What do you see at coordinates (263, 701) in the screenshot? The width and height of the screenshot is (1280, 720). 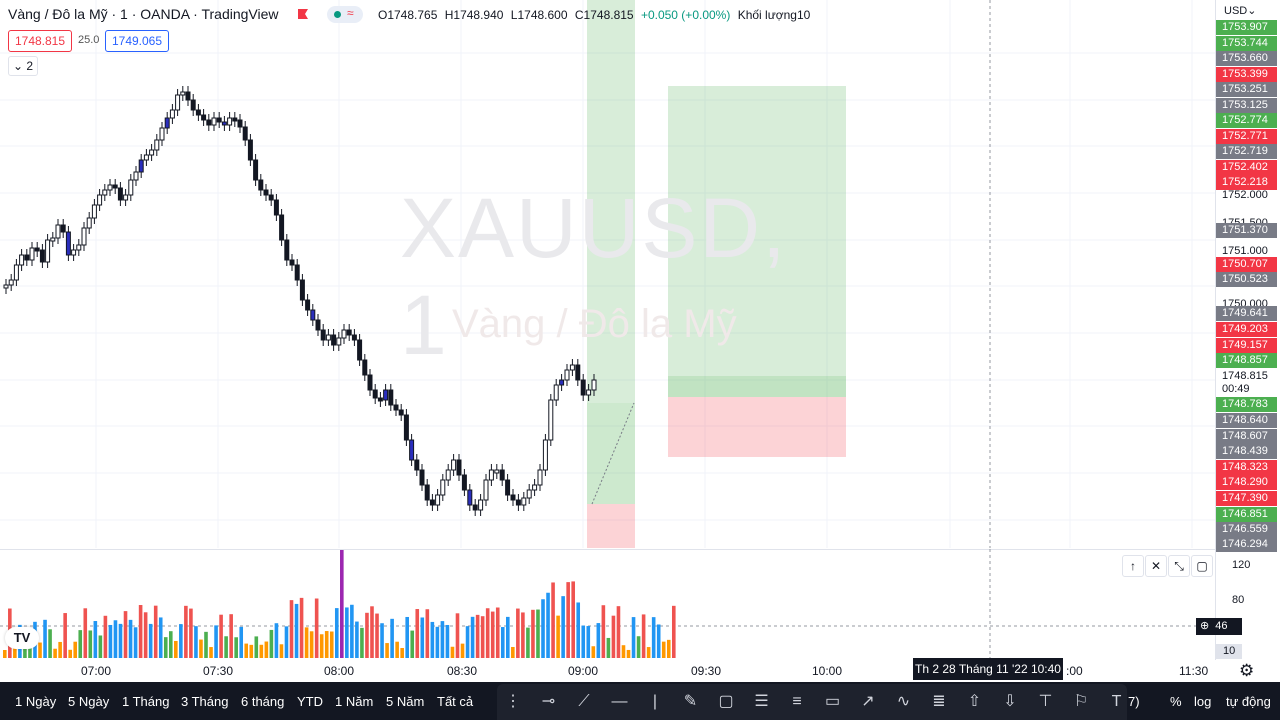 I see `range-button: 6 tháng` at bounding box center [263, 701].